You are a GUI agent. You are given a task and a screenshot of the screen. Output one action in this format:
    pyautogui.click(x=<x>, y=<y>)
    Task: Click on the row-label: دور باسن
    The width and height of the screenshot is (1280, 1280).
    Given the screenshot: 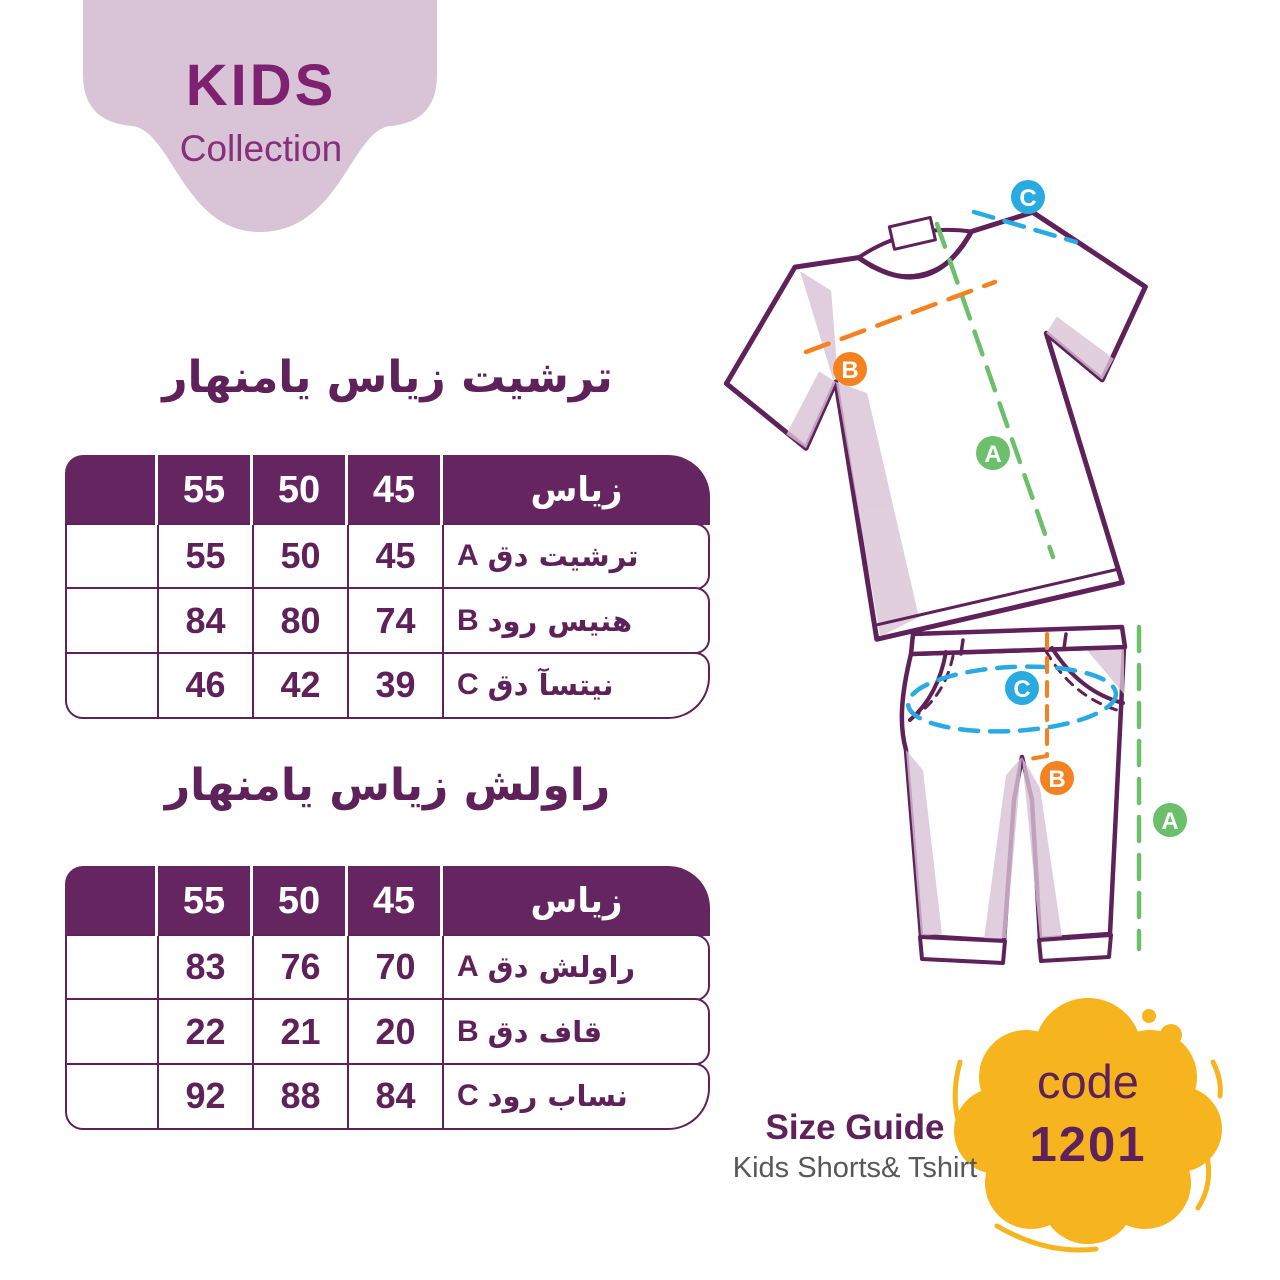 What is the action you would take?
    pyautogui.click(x=557, y=1096)
    